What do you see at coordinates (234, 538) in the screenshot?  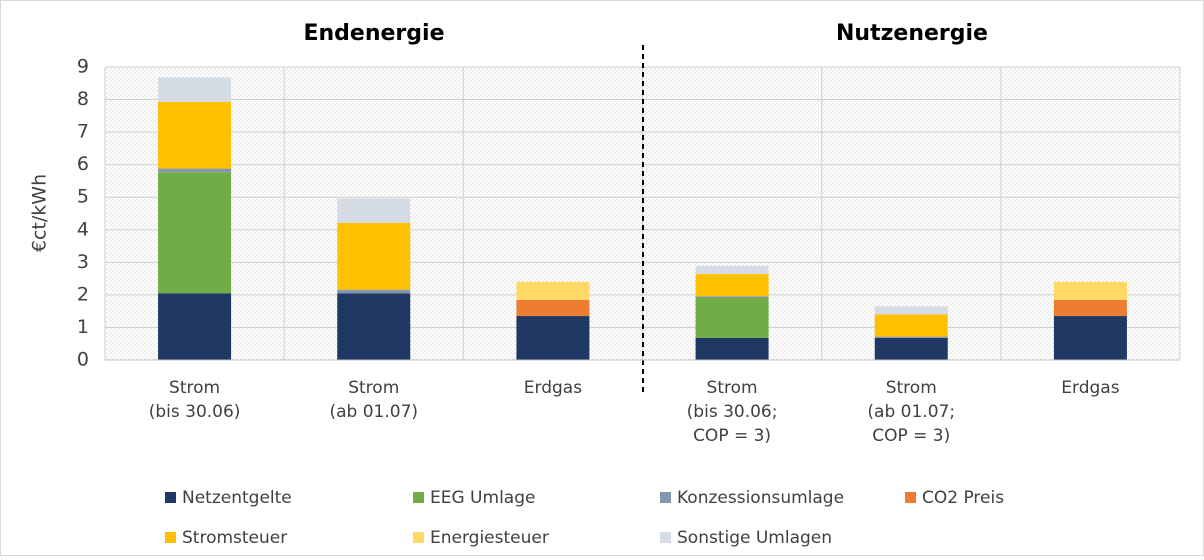 I see `legend-label: Stromsteuer` at bounding box center [234, 538].